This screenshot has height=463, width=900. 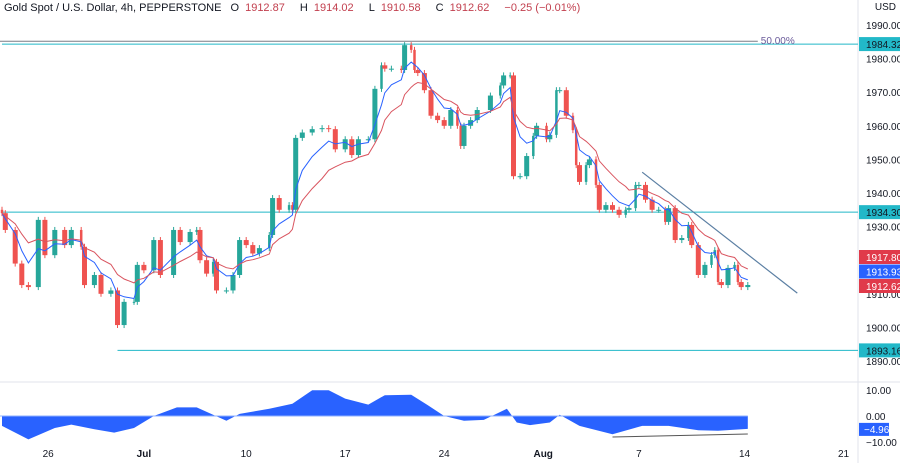 What do you see at coordinates (883, 194) in the screenshot?
I see `price-tick-label: 1940.00` at bounding box center [883, 194].